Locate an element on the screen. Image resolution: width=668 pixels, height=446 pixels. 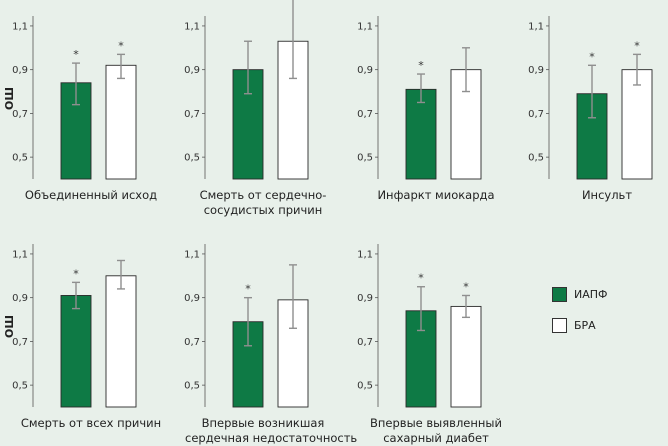
legend-swatch-arb is located at coordinates (559, 325).